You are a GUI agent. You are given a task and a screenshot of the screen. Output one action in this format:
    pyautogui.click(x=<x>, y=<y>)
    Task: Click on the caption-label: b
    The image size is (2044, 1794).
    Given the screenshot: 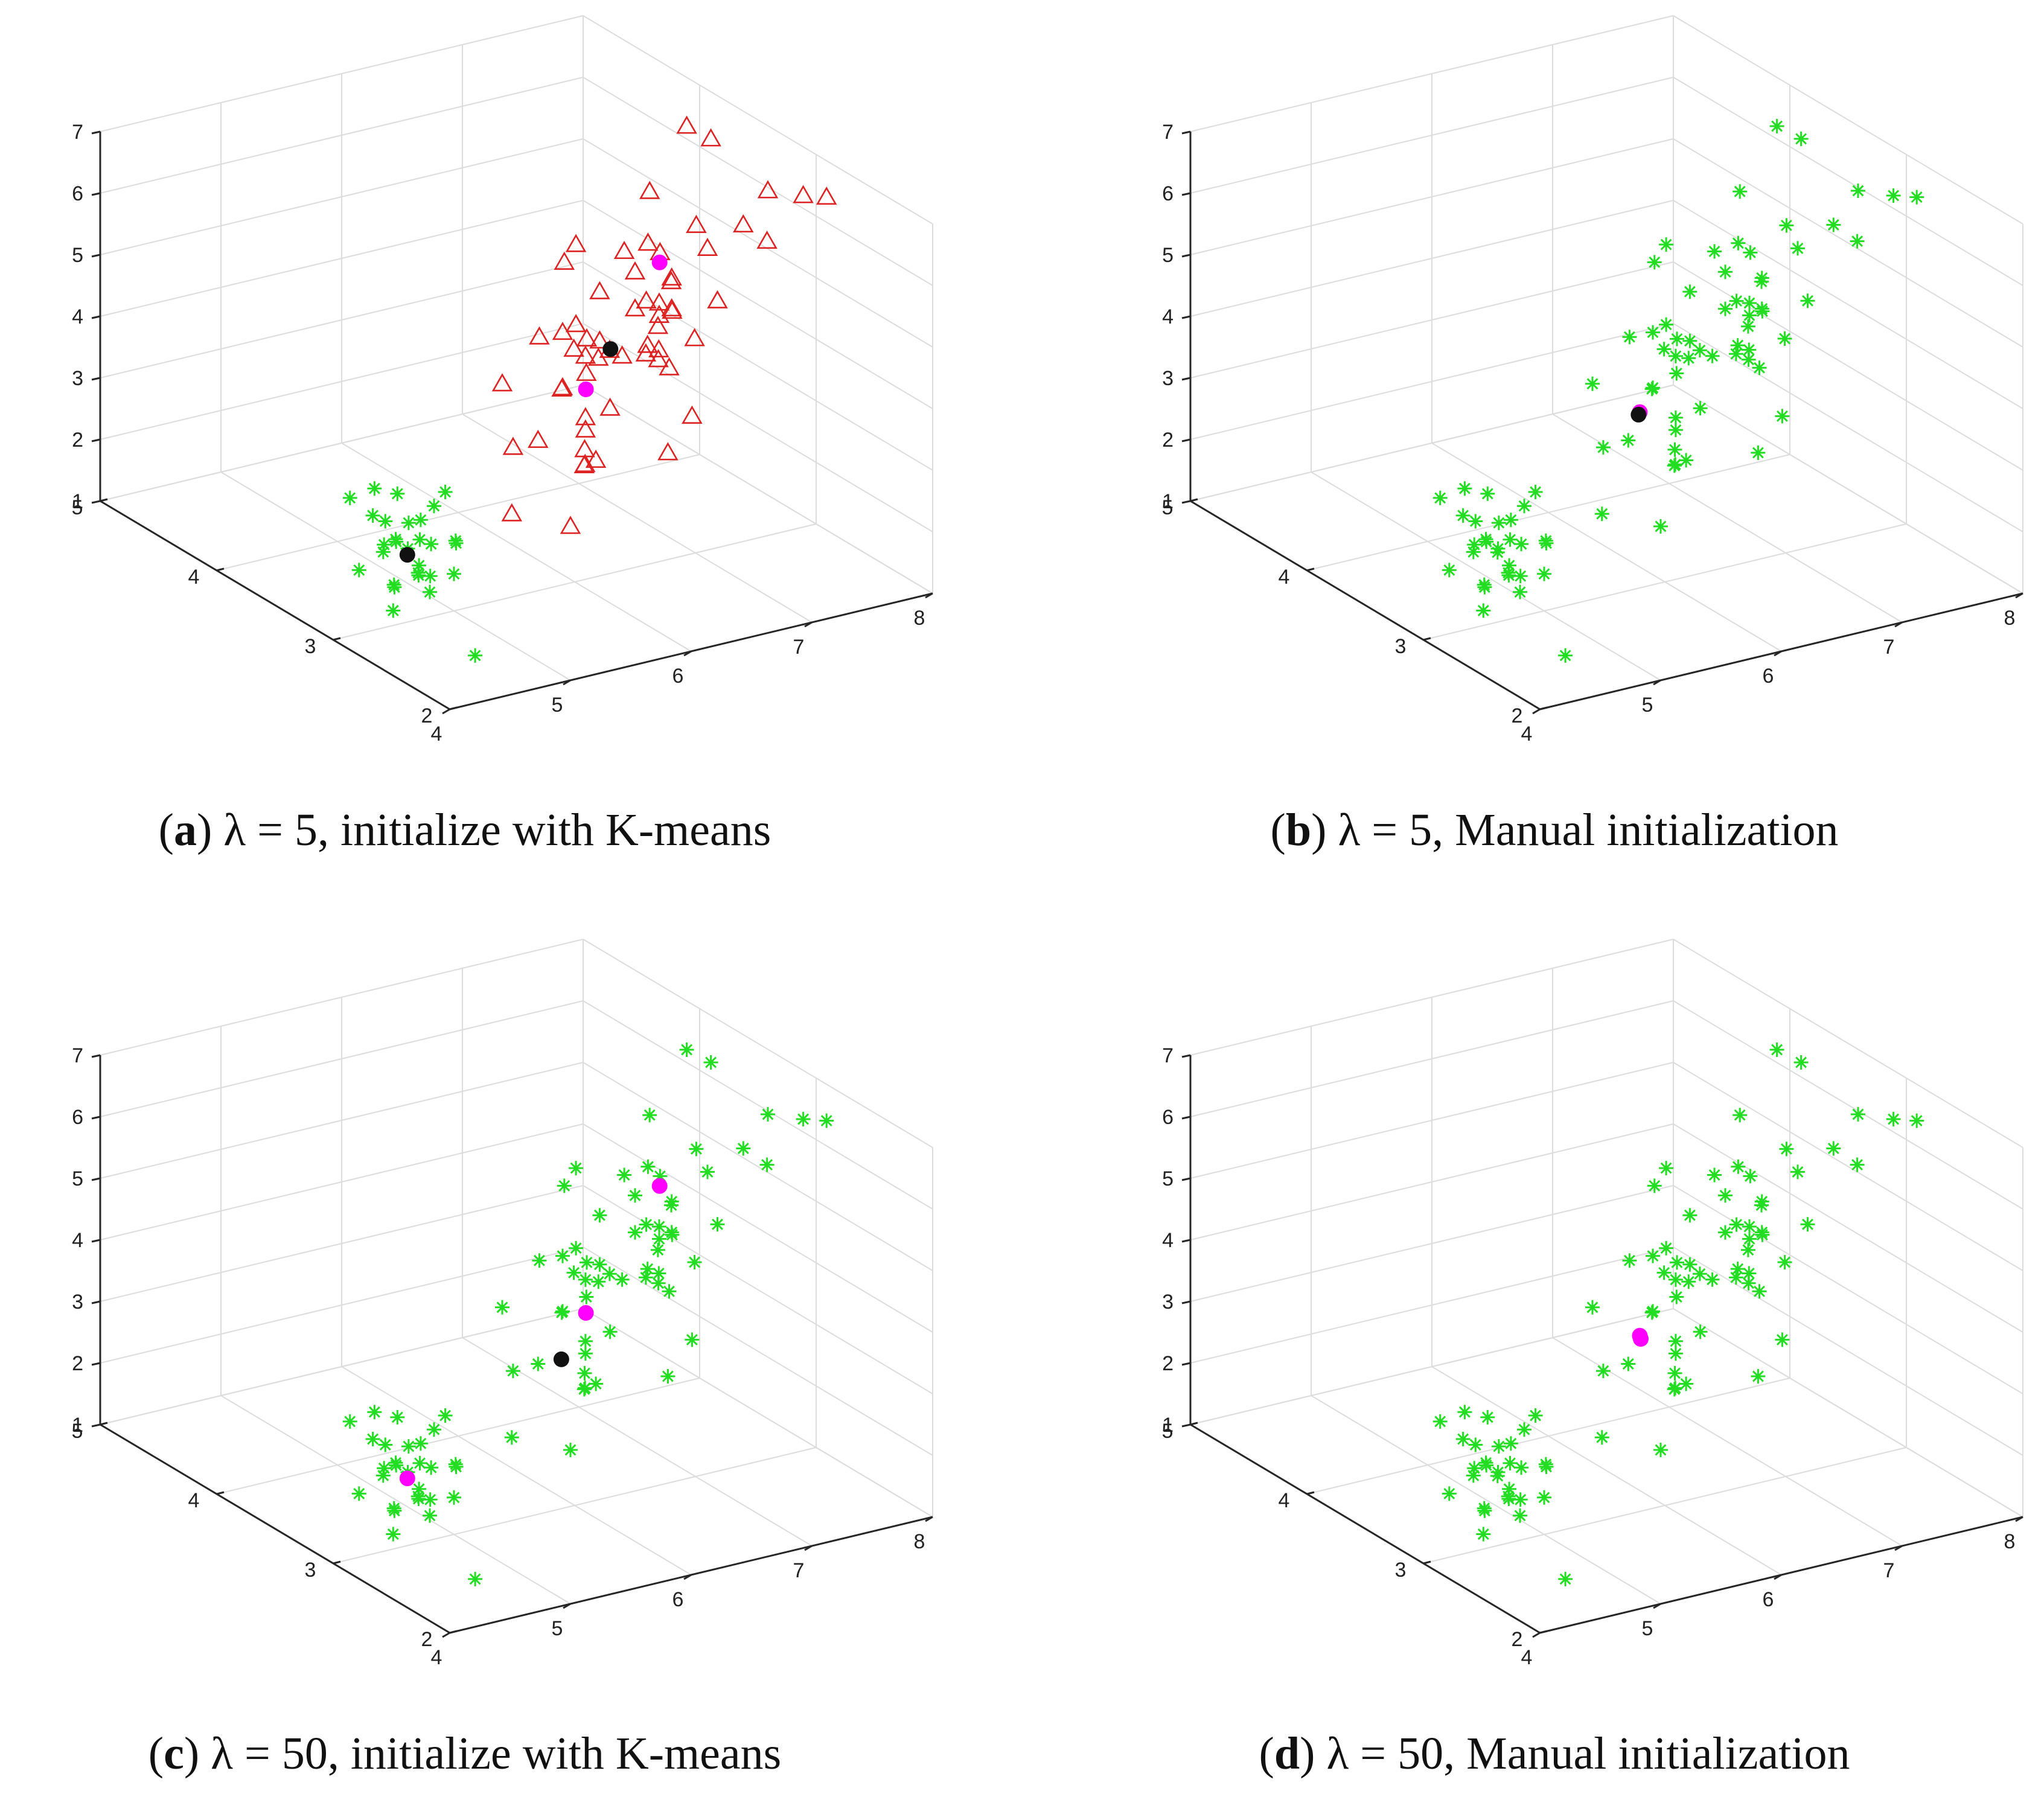 What is the action you would take?
    pyautogui.click(x=1298, y=830)
    